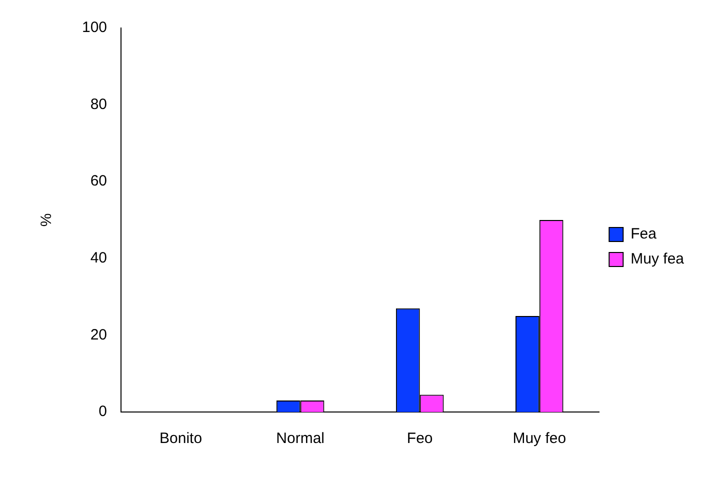  What do you see at coordinates (300, 439) in the screenshot?
I see `x-tick-label: Normal` at bounding box center [300, 439].